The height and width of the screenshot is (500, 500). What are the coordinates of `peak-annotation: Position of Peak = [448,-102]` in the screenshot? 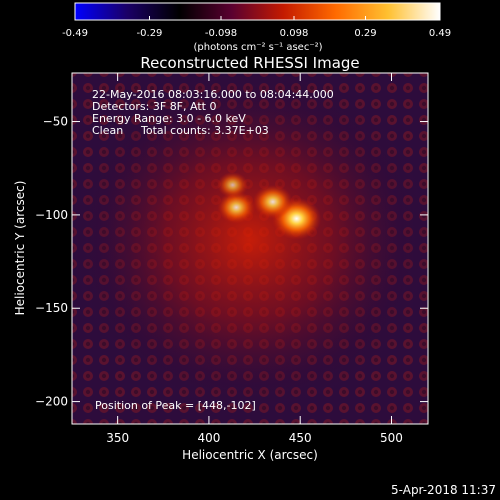 It's located at (175, 405).